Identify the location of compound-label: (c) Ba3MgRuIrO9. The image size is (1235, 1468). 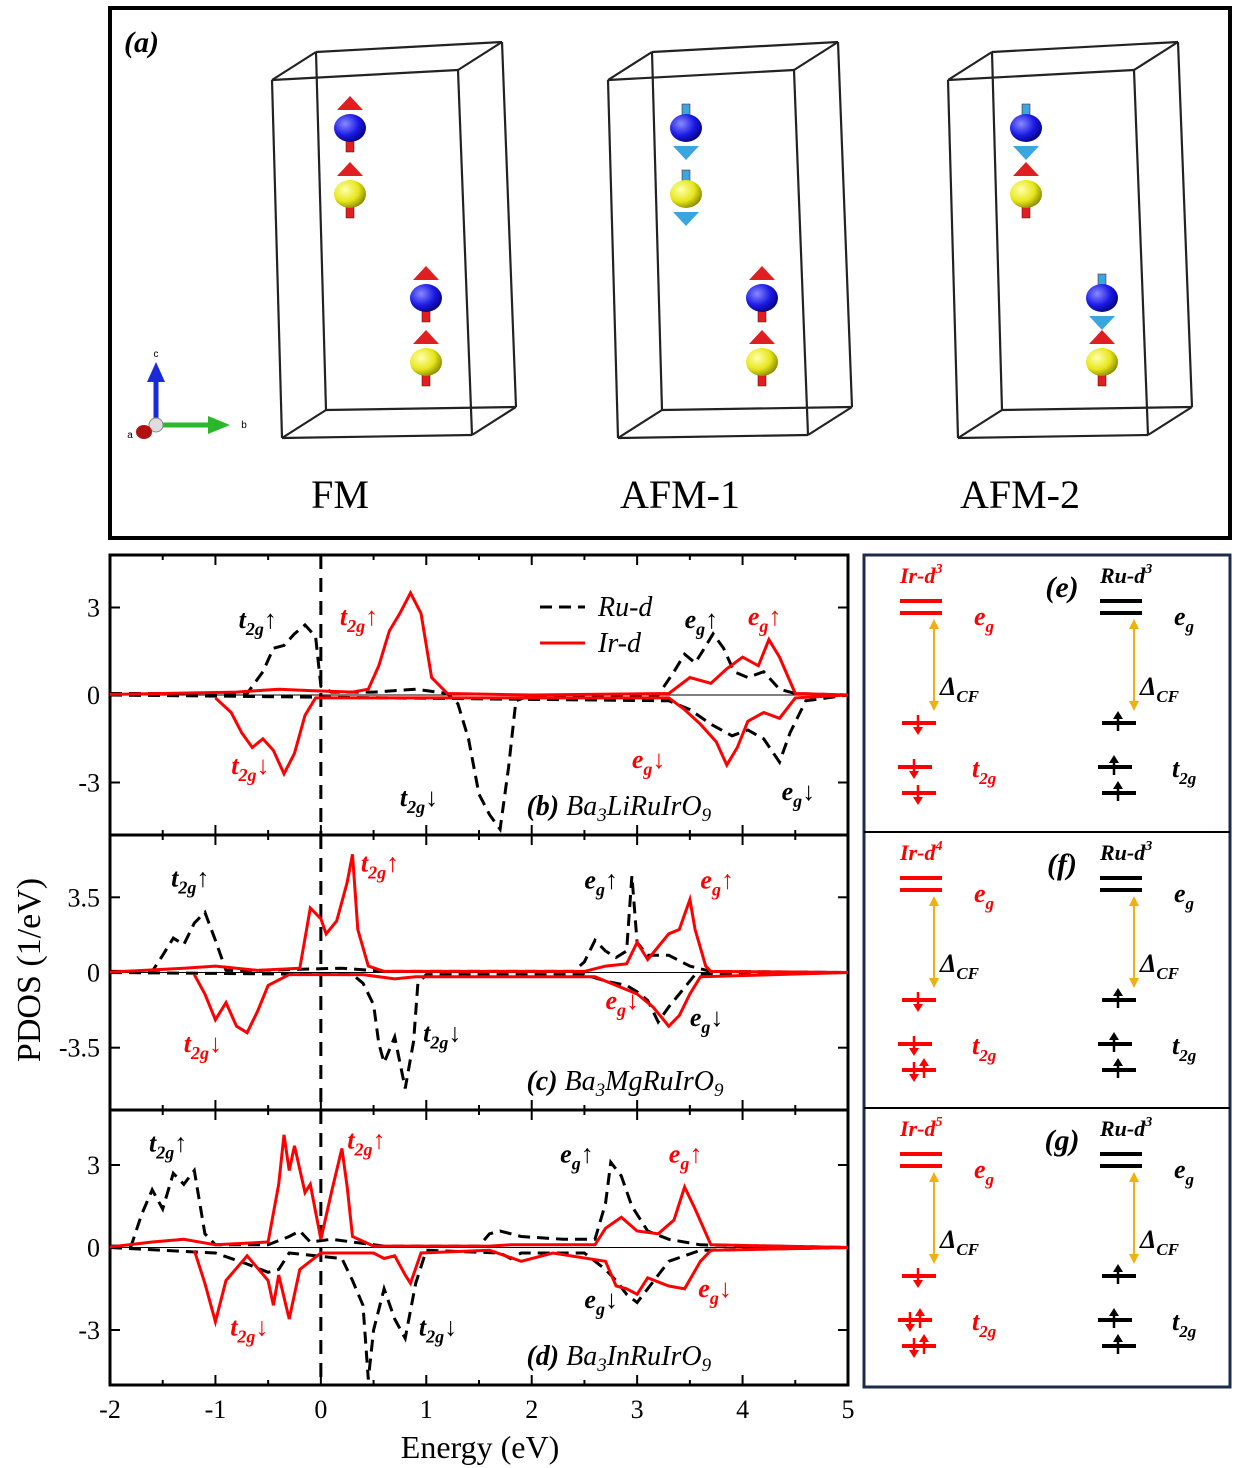
(625, 1083).